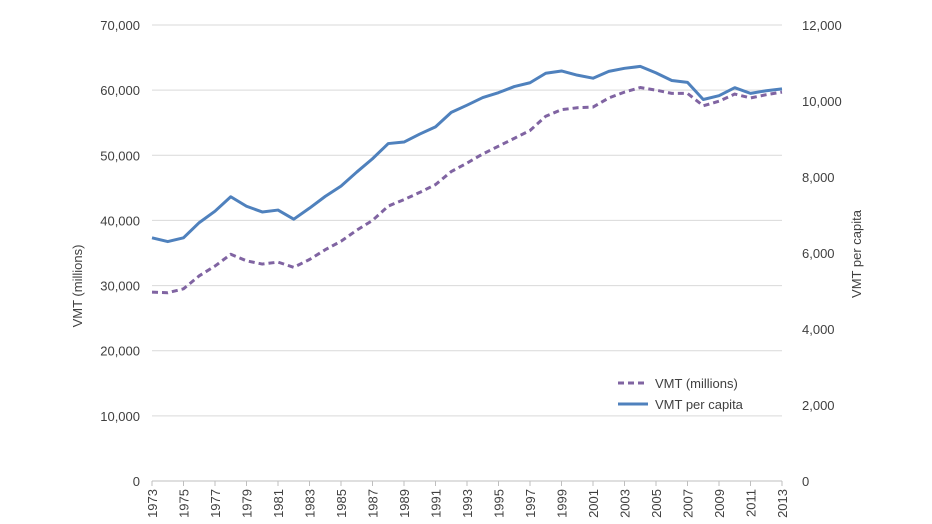 This screenshot has height=524, width=932. What do you see at coordinates (120, 416) in the screenshot?
I see `left-y-tick-label: 10,000` at bounding box center [120, 416].